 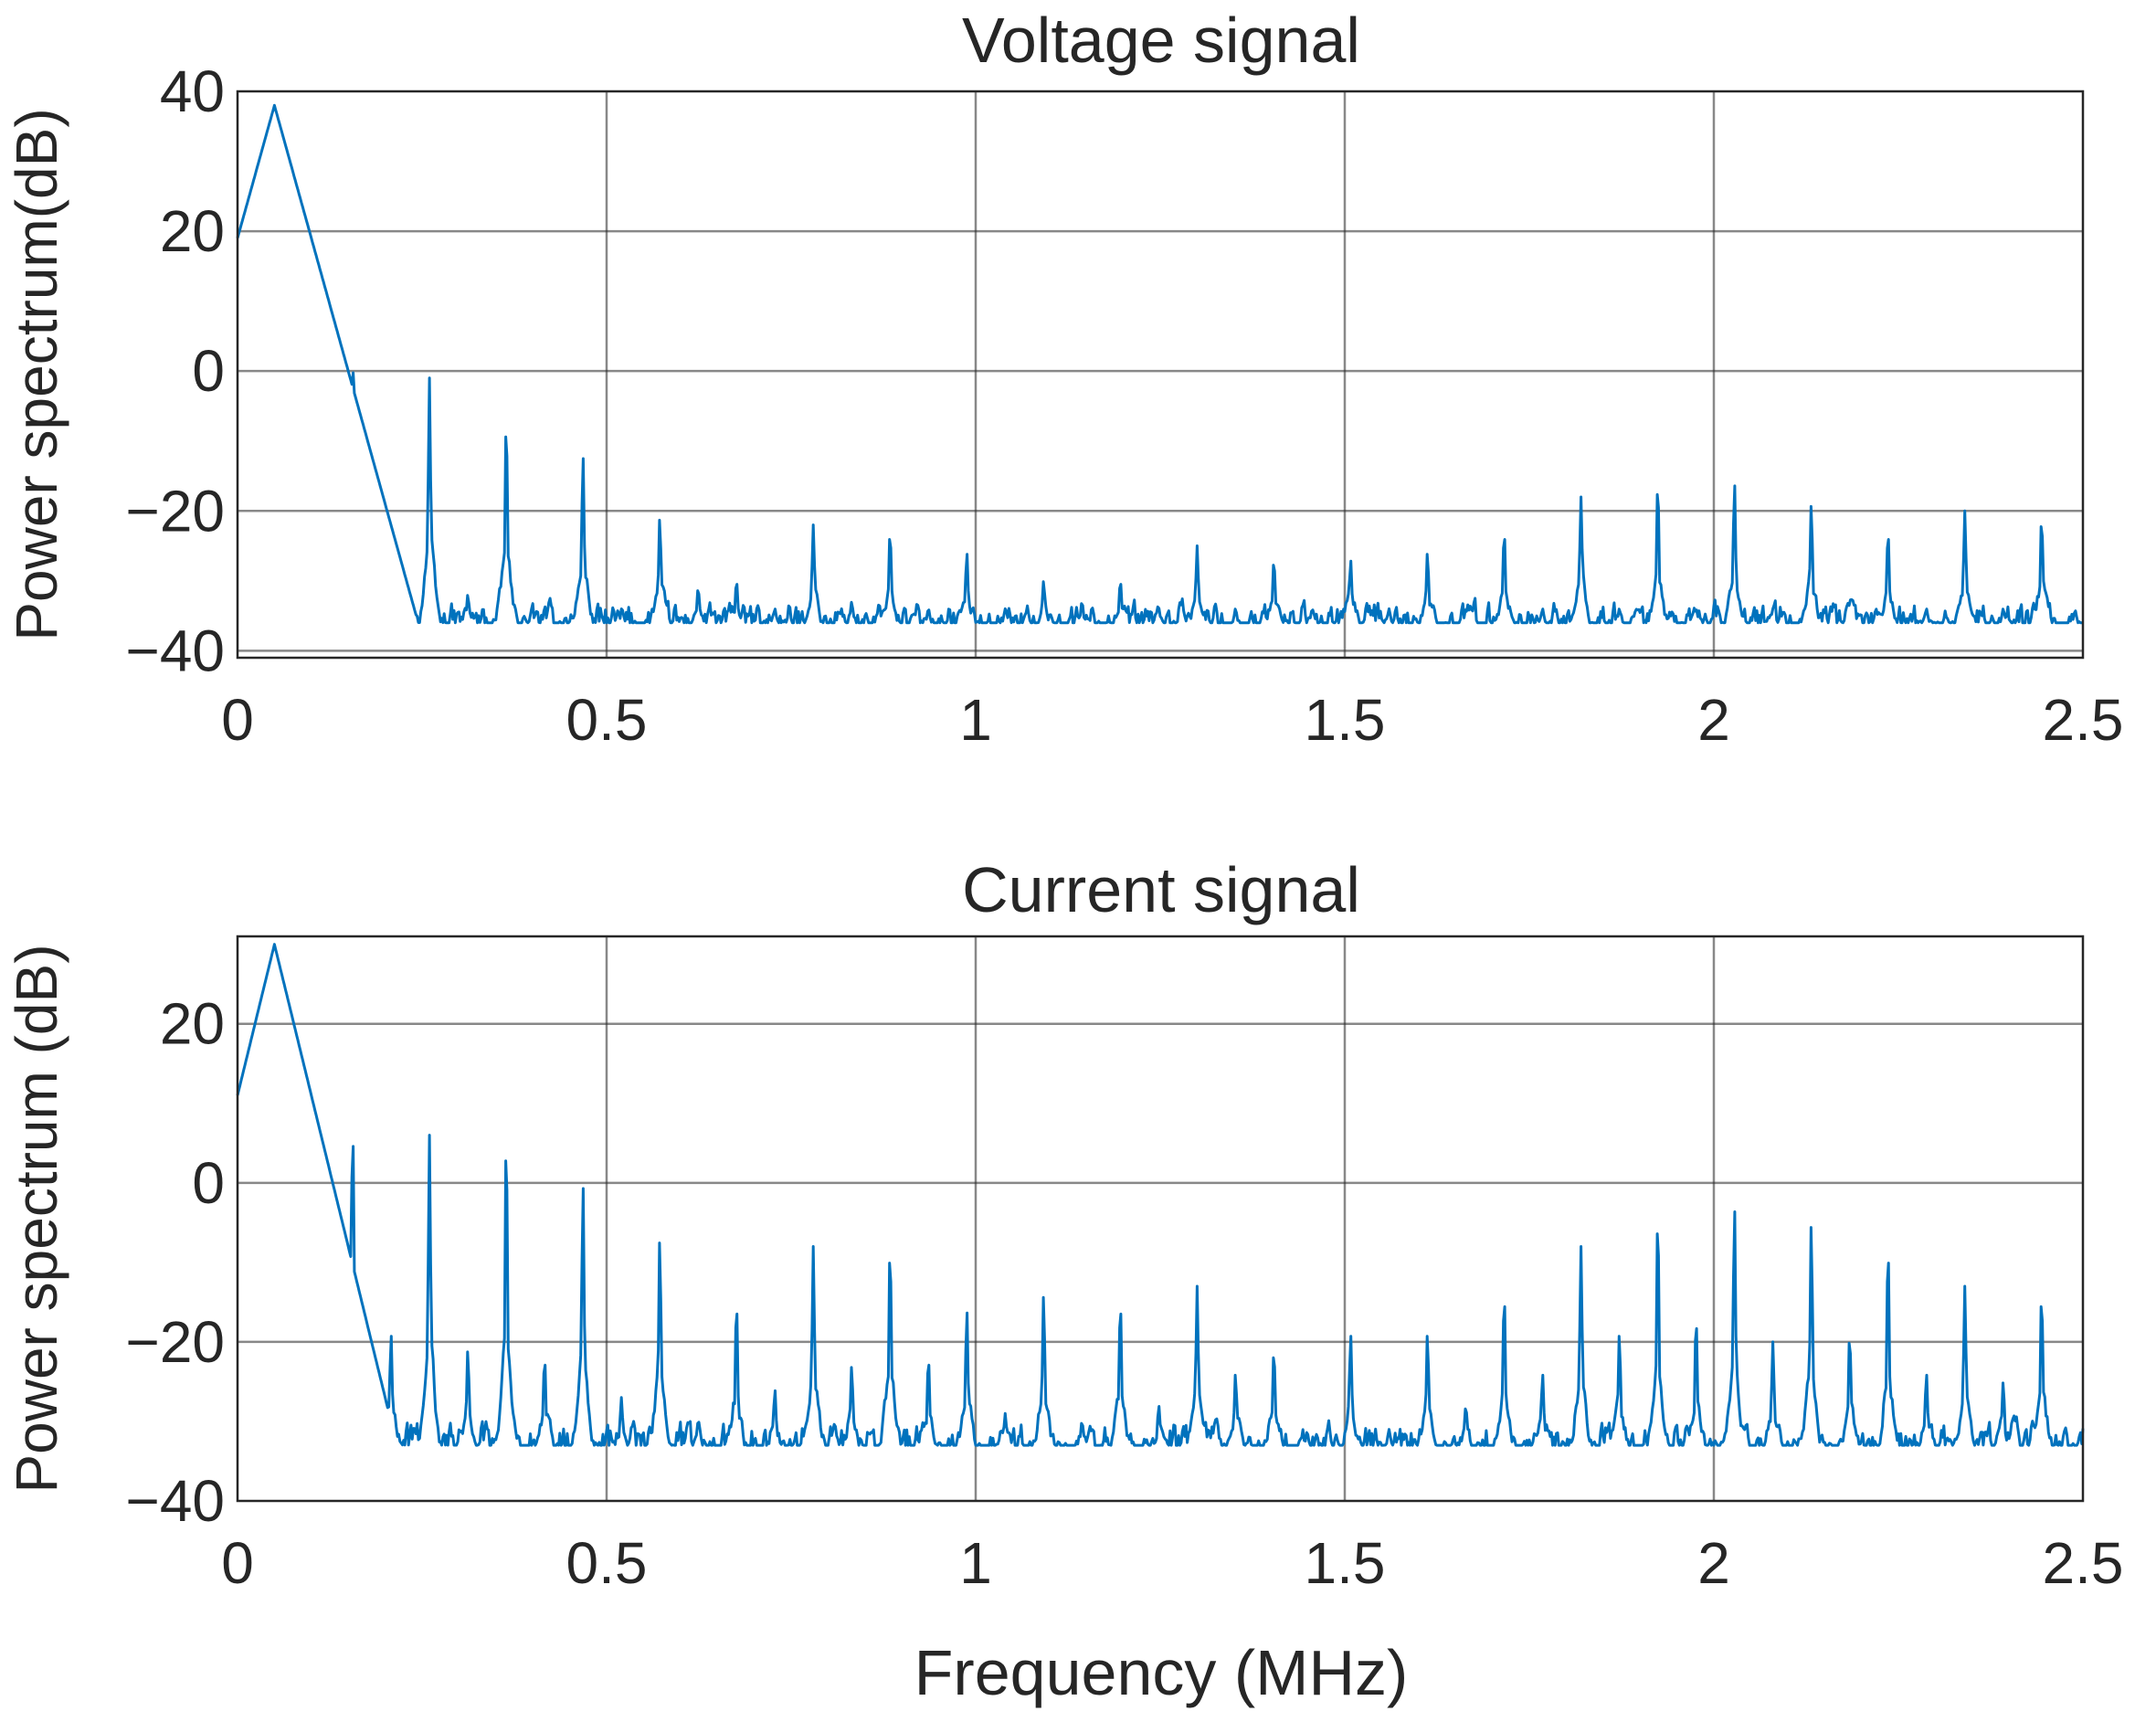 I want to click on current-y-tick-label: 20, so click(x=192, y=1024).